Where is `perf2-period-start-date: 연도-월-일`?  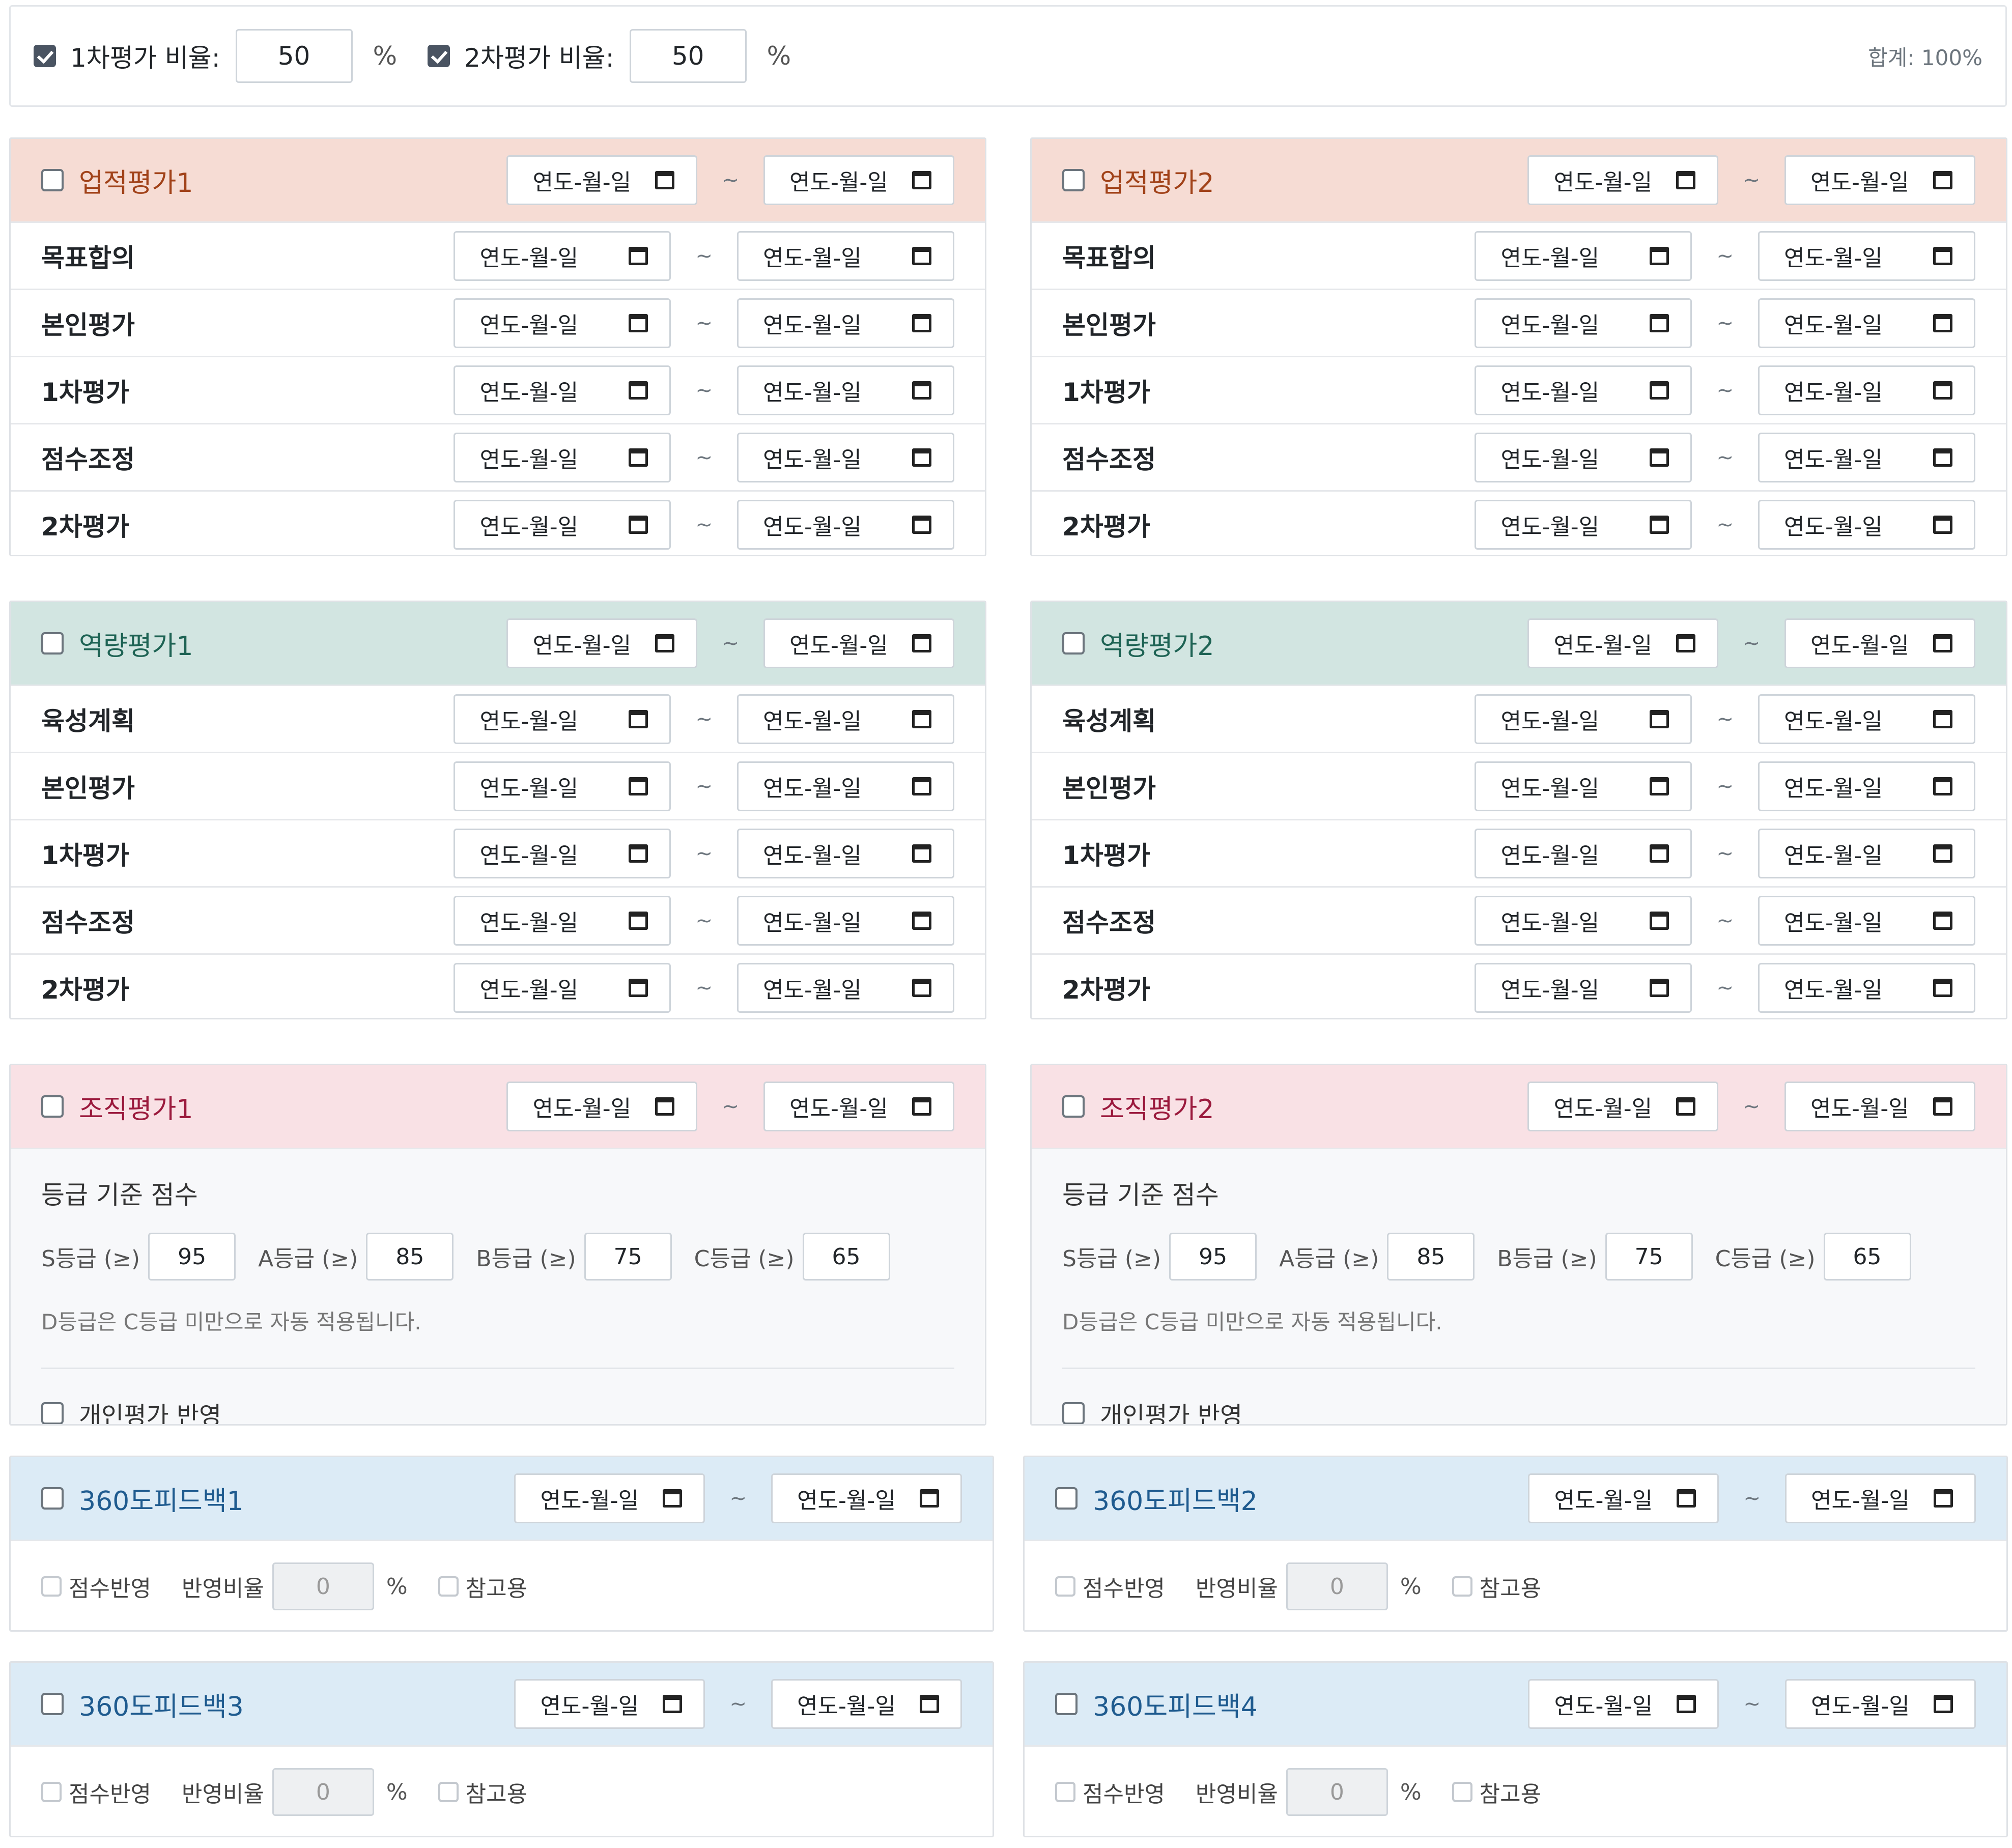 perf2-period-start-date: 연도-월-일 is located at coordinates (1623, 180).